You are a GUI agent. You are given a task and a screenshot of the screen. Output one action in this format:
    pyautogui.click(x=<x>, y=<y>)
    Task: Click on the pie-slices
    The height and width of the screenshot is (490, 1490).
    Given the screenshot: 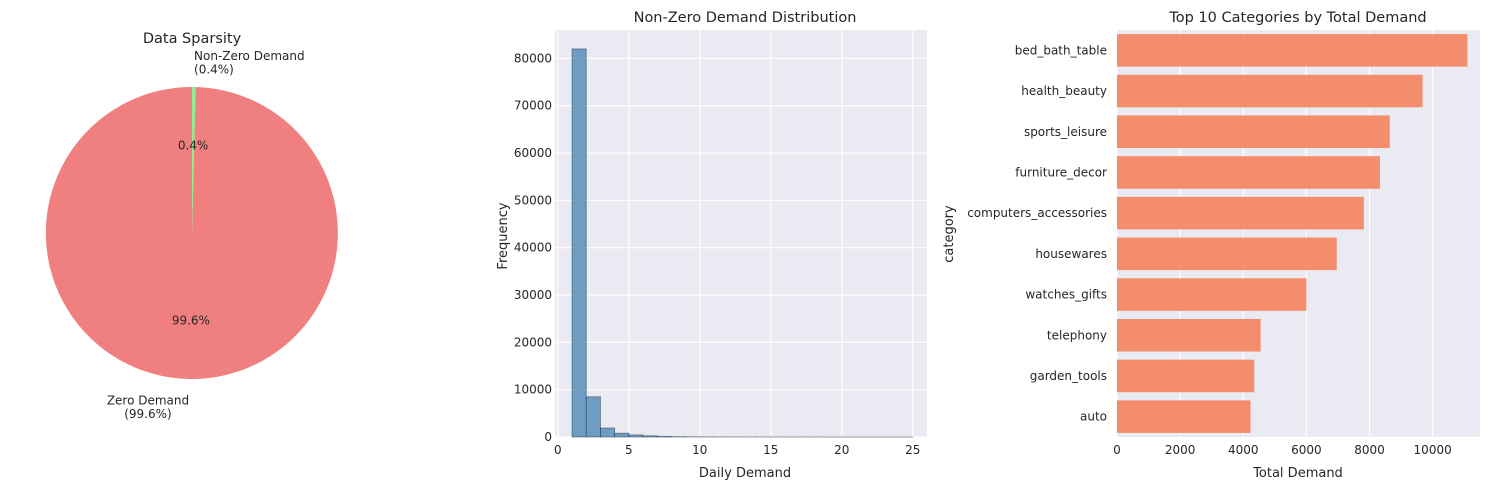 What is the action you would take?
    pyautogui.click(x=191, y=232)
    